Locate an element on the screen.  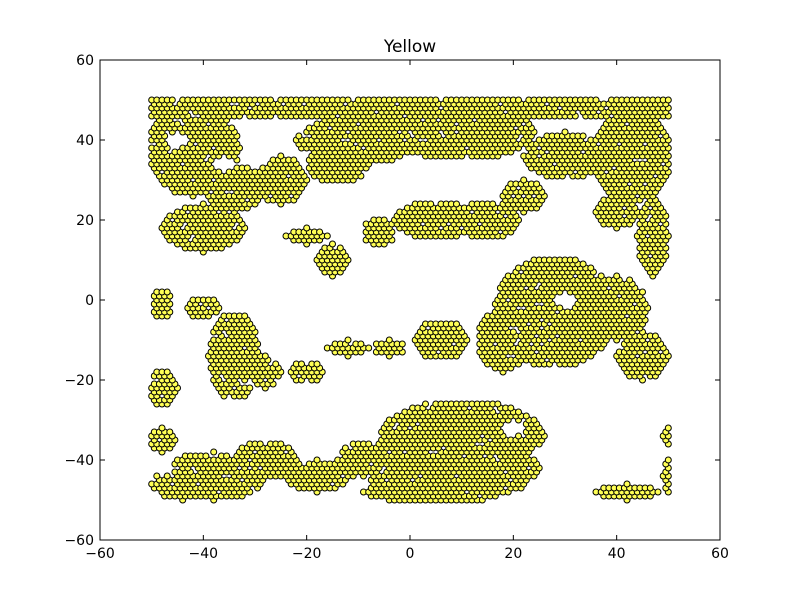
y-tick-label: −60 is located at coordinates (79, 541).